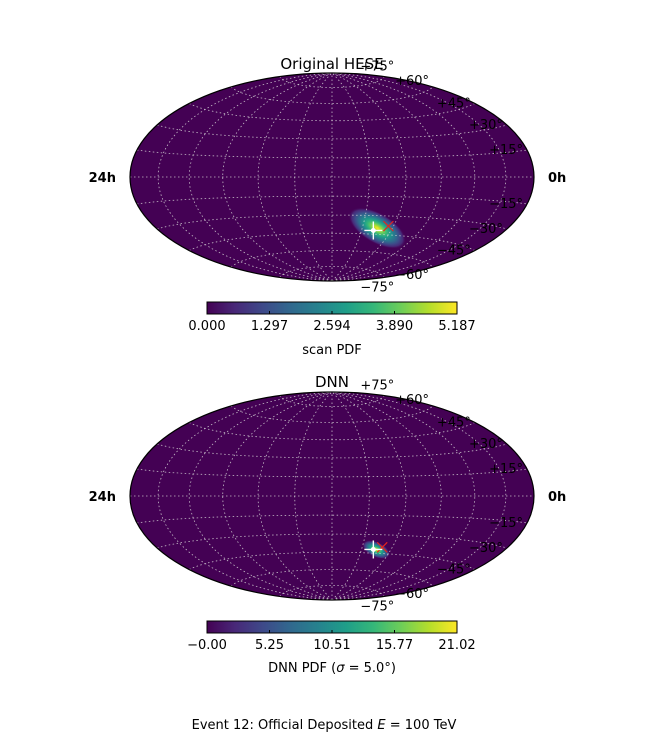 The height and width of the screenshot is (756, 648). Describe the element at coordinates (332, 382) in the screenshot. I see `panel-title: DNN` at that location.